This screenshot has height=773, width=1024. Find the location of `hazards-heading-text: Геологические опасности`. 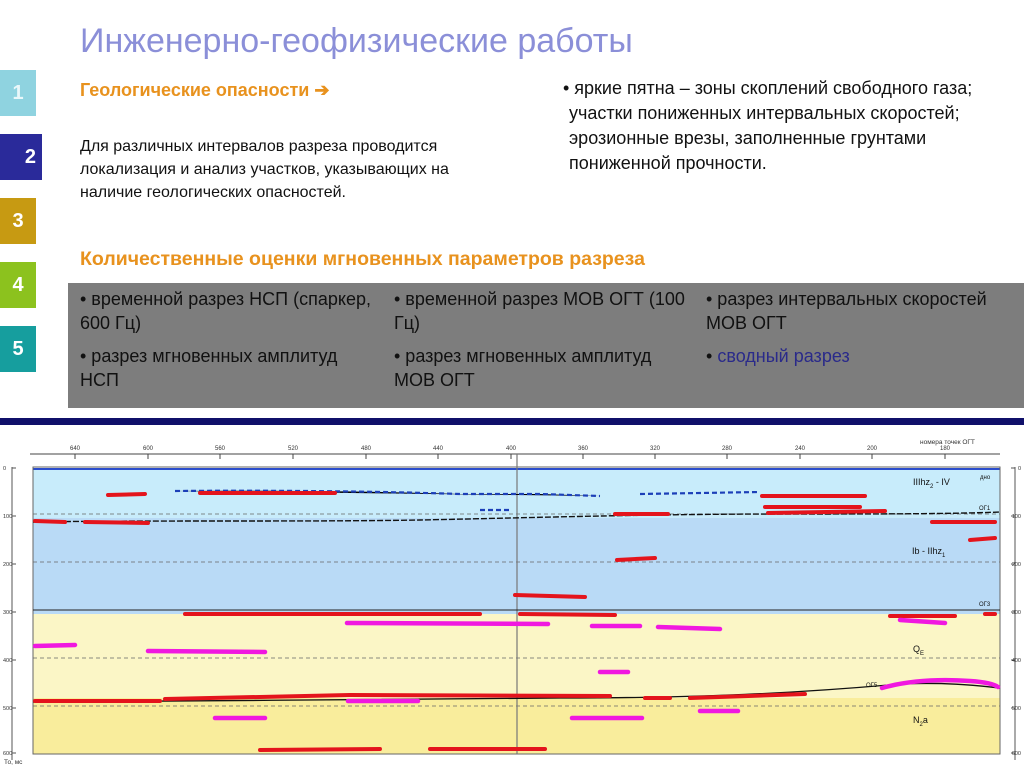

hazards-heading-text: Геологические опасности is located at coordinates (195, 90).